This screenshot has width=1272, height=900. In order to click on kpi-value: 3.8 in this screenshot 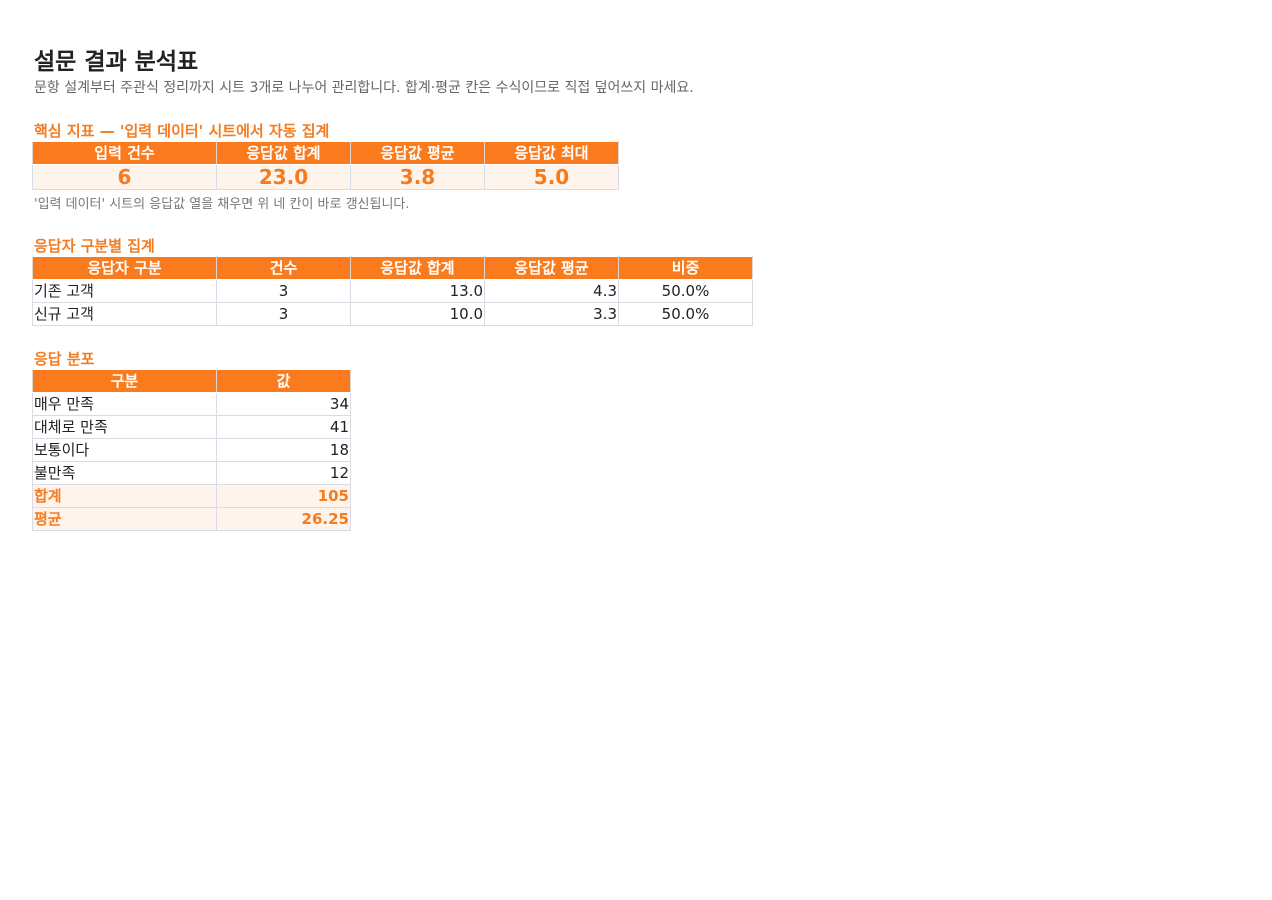, I will do `click(417, 177)`.